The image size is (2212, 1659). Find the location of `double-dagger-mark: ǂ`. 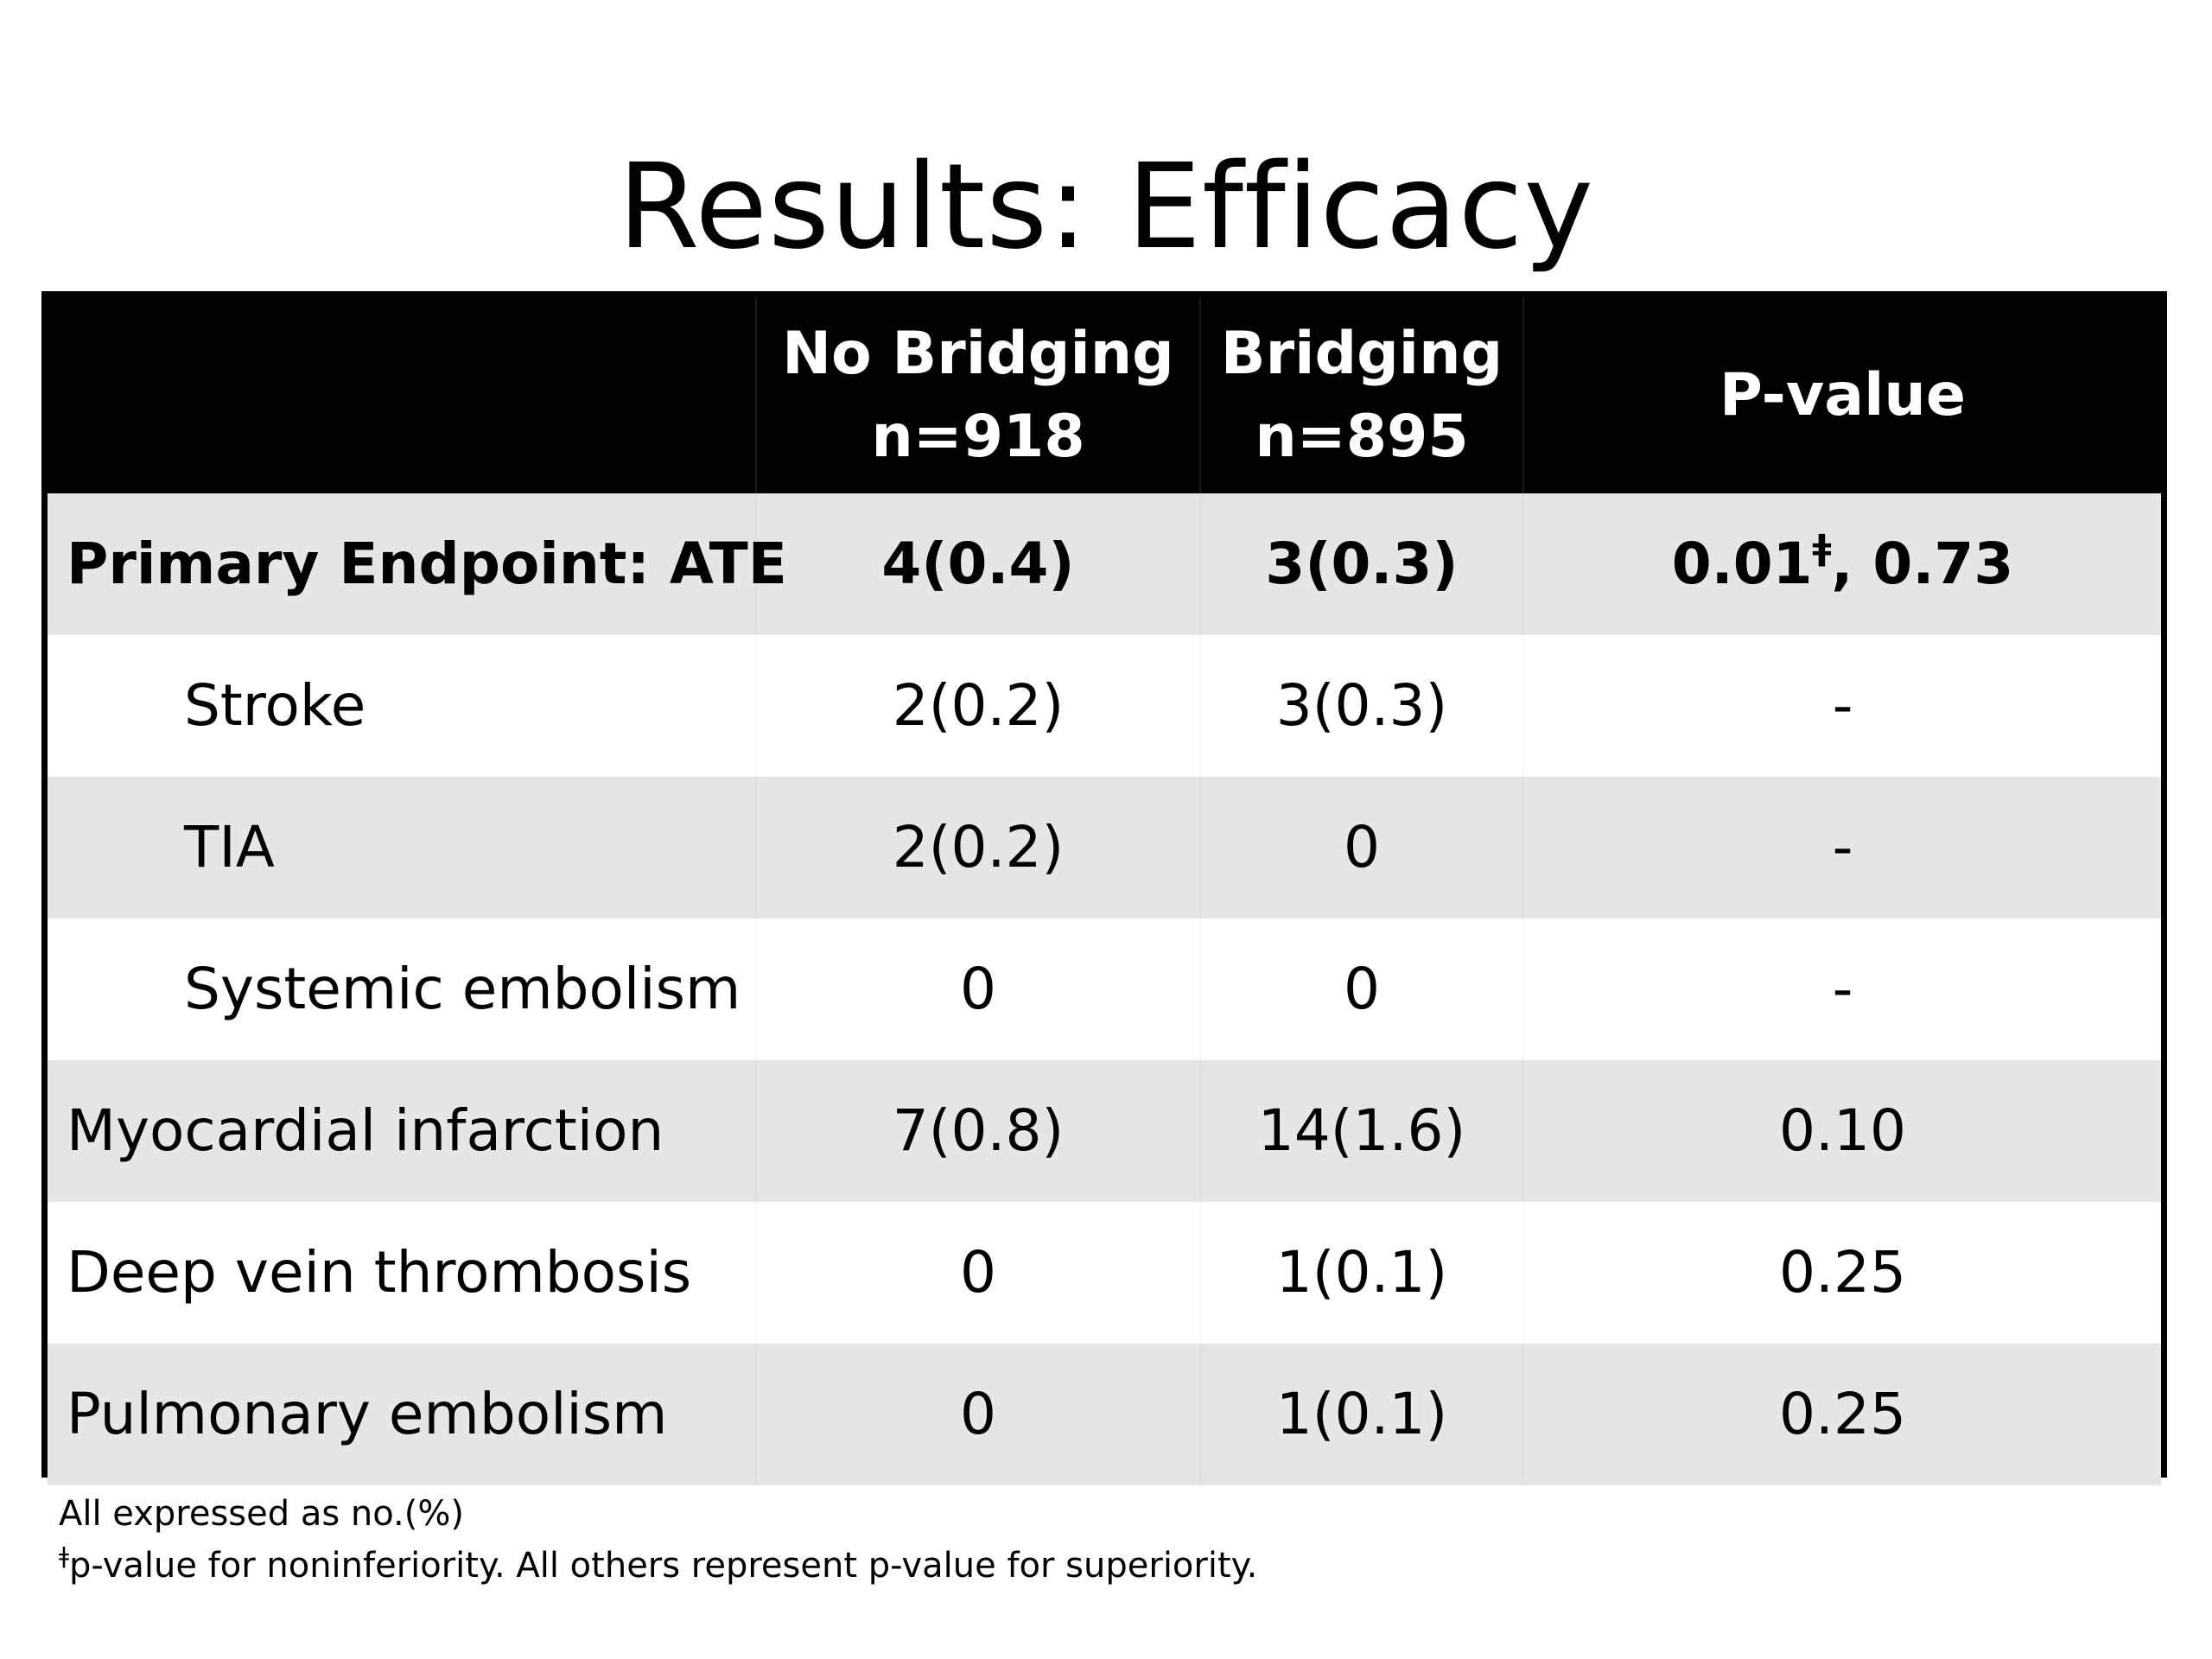

double-dagger-mark: ǂ is located at coordinates (1822, 548).